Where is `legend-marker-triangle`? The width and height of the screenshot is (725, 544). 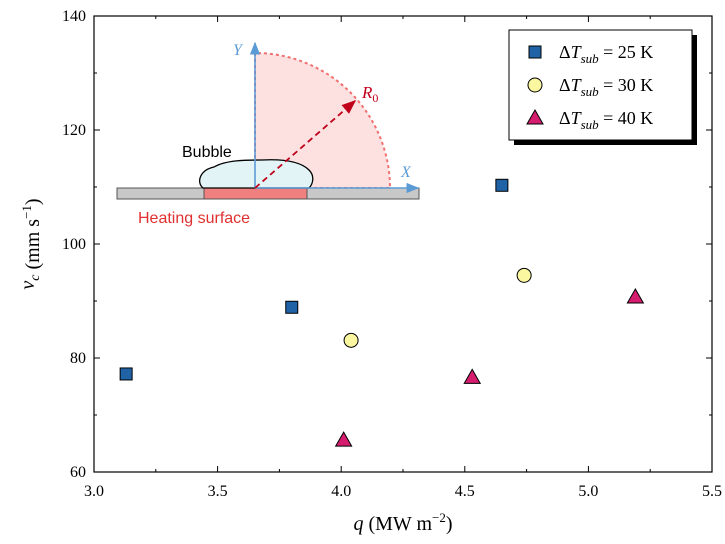
legend-marker-triangle is located at coordinates (535, 116).